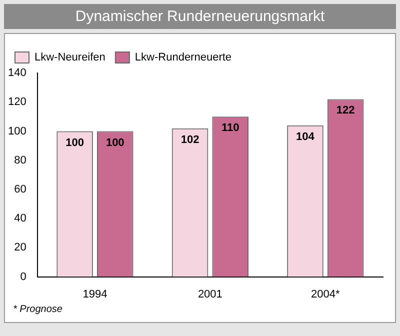  Describe the element at coordinates (20, 189) in the screenshot. I see `y-tick-label: 60` at that location.